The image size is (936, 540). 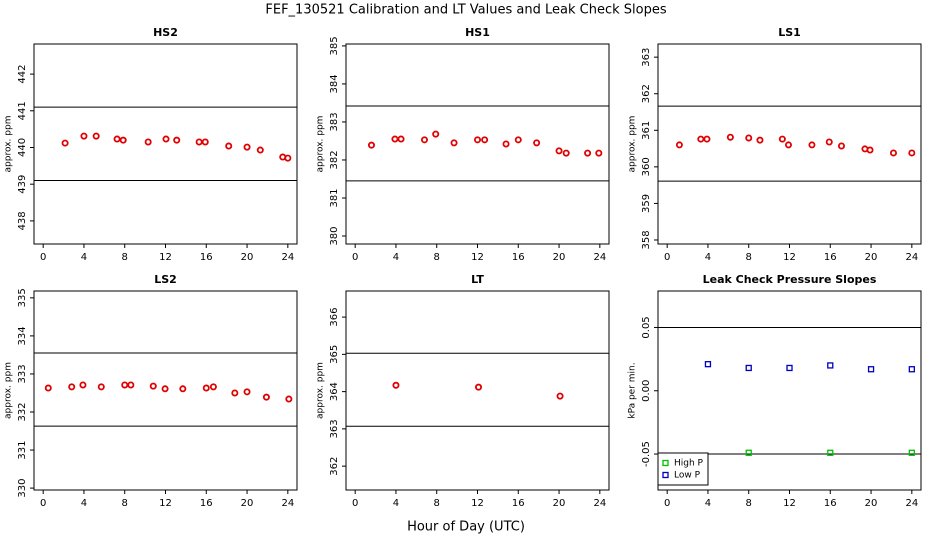 What do you see at coordinates (334, 317) in the screenshot?
I see `y-tick-label: 366` at bounding box center [334, 317].